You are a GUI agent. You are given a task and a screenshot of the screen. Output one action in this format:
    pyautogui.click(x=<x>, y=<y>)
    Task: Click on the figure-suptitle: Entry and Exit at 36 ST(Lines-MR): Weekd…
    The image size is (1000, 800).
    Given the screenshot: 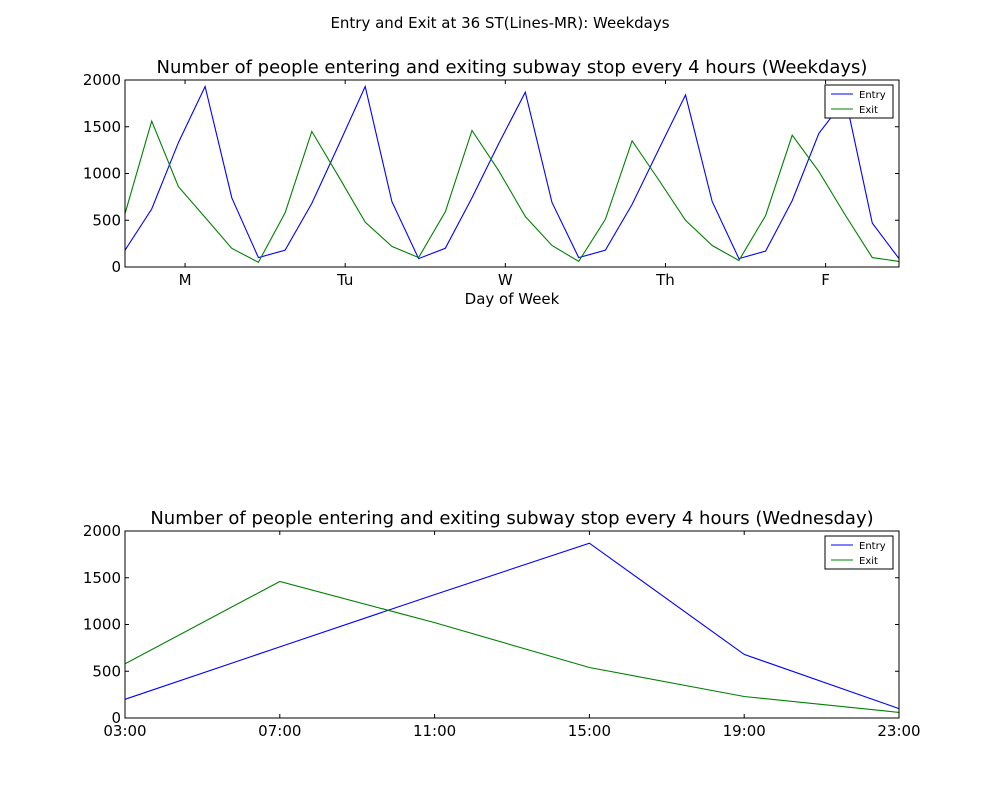 What is the action you would take?
    pyautogui.click(x=499, y=23)
    